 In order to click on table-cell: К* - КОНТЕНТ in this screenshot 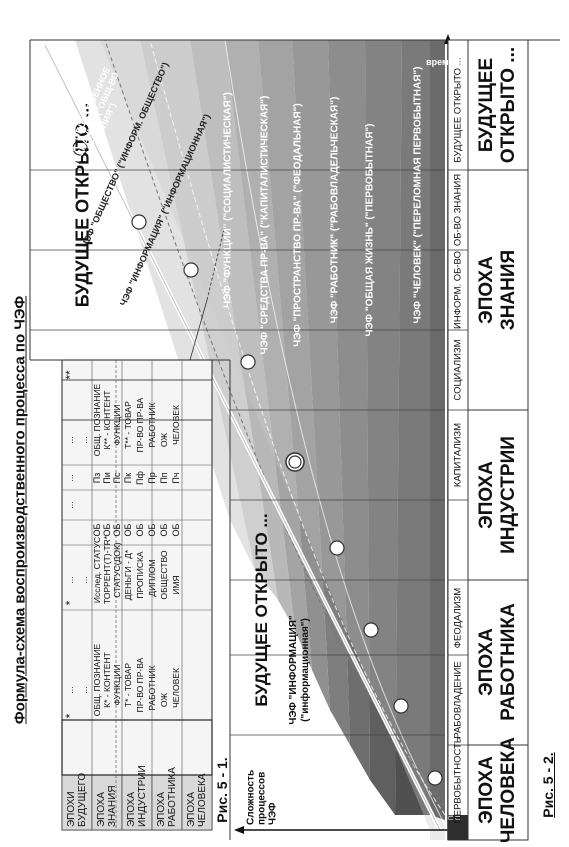, I will do `click(107, 680)`.